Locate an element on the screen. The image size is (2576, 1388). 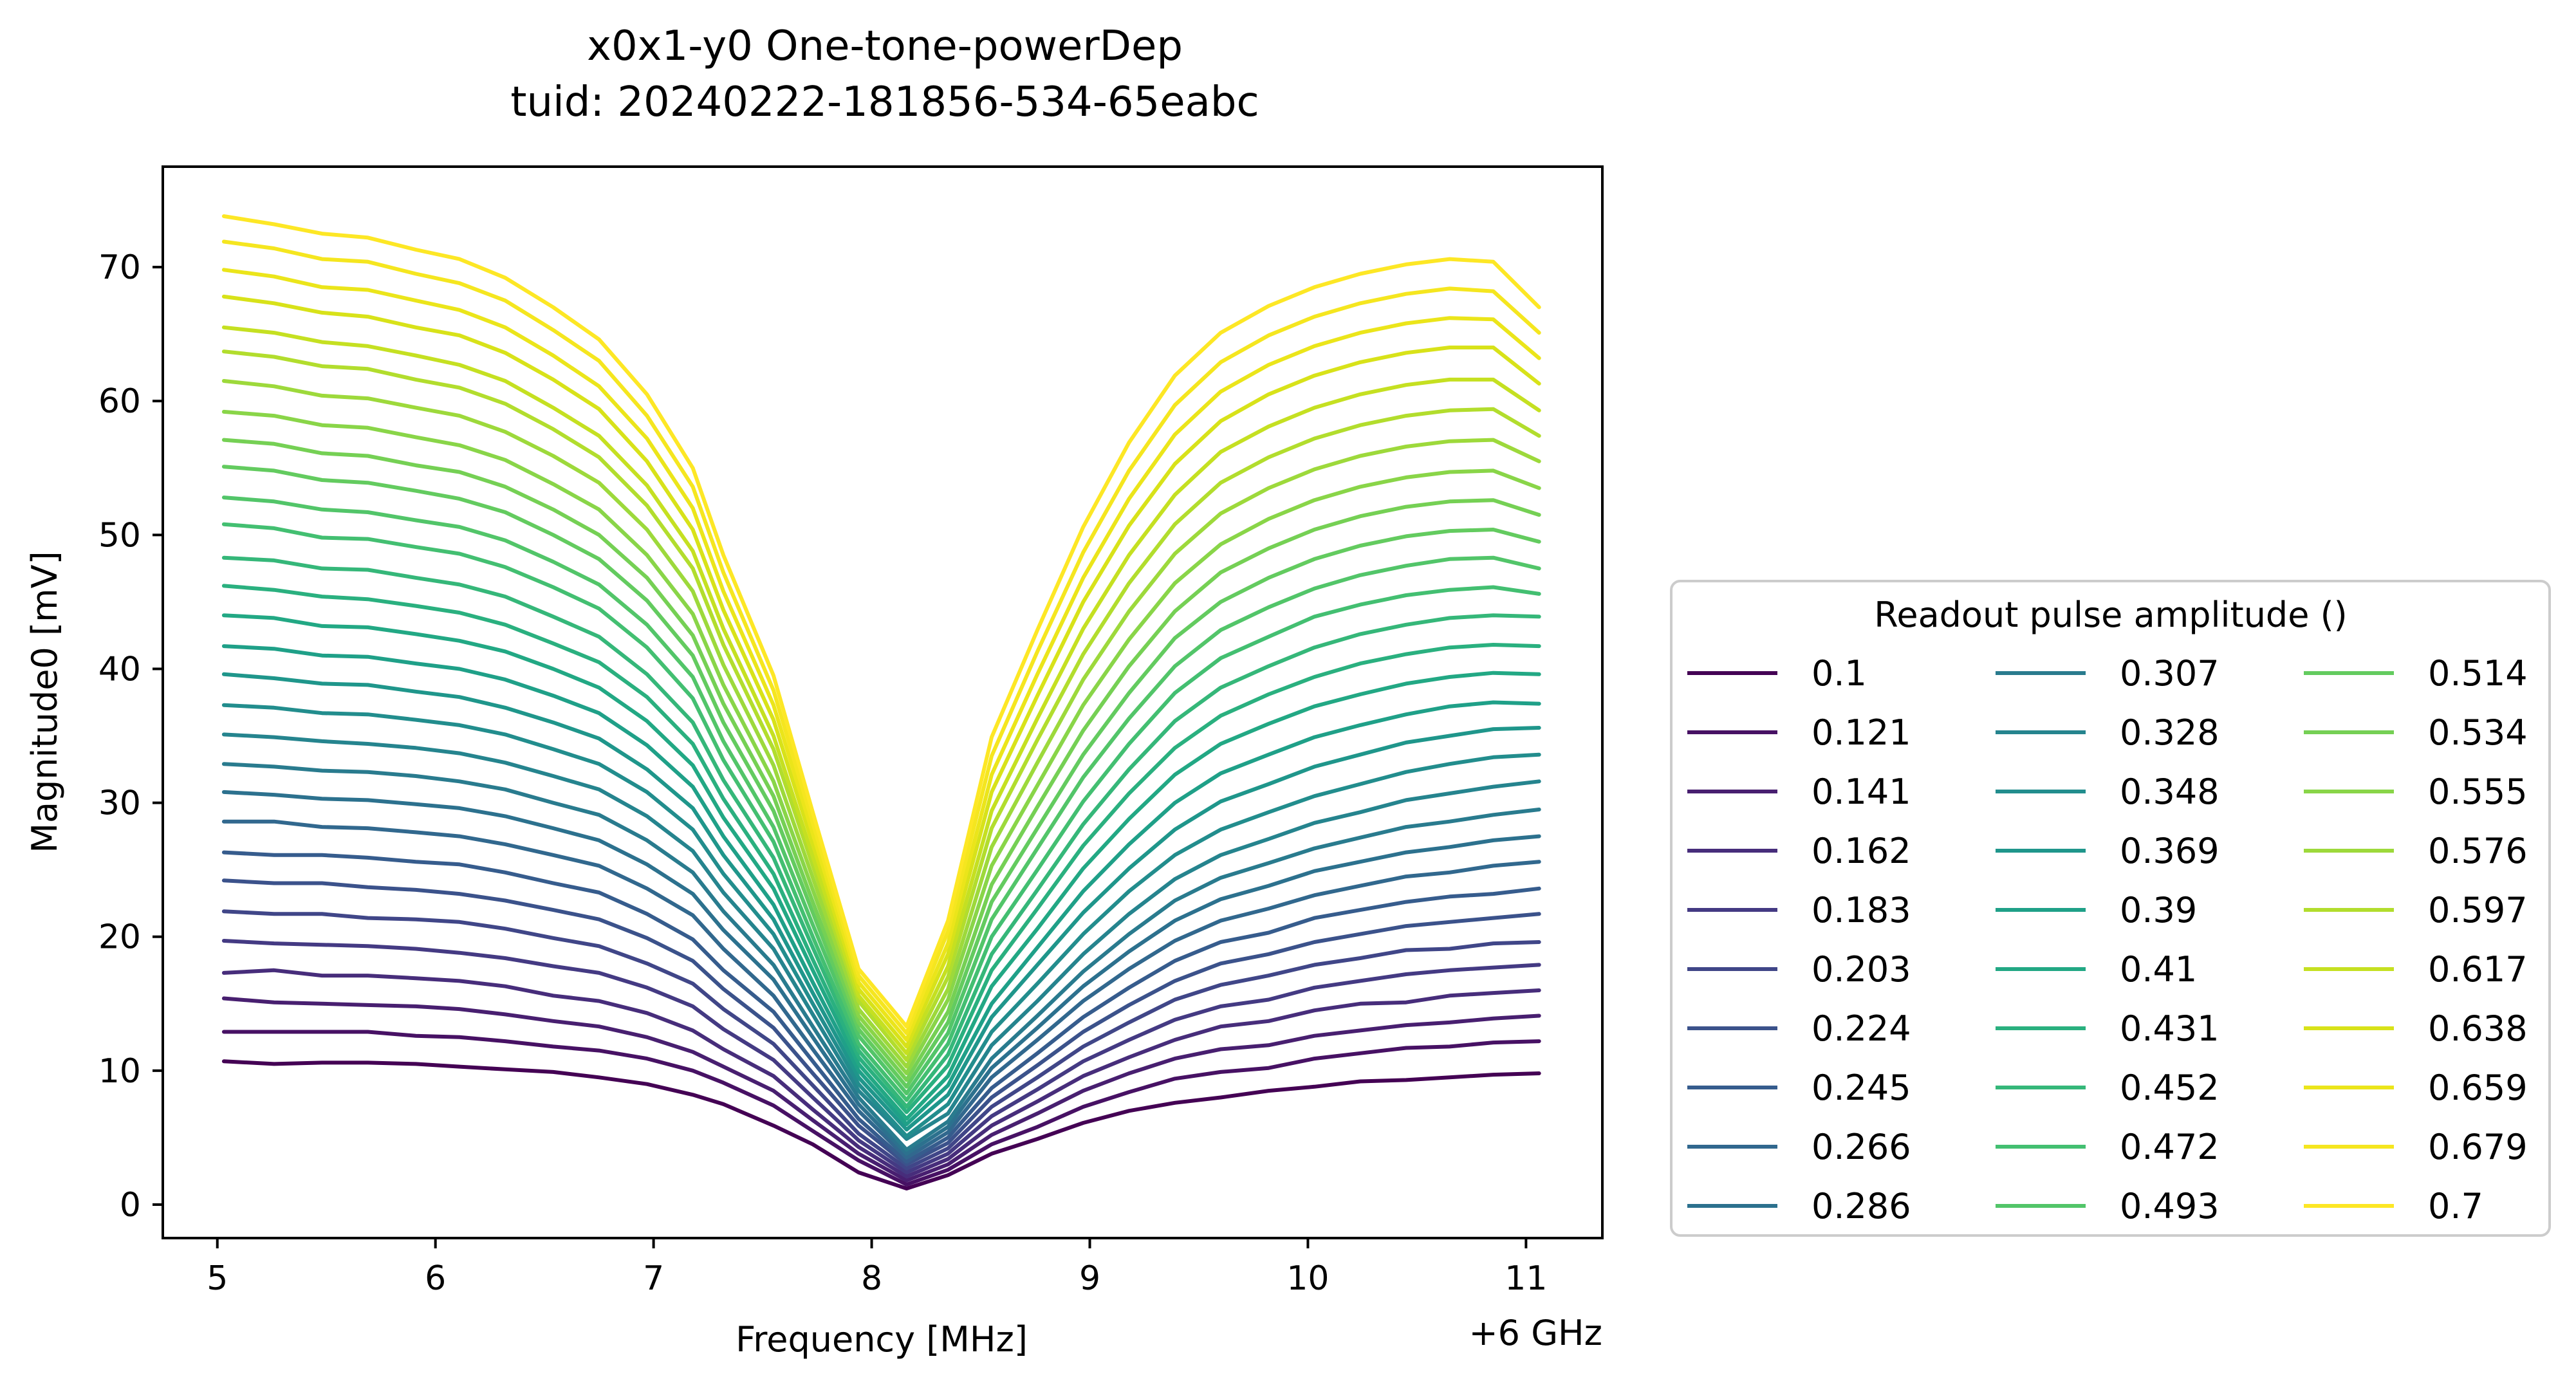
y-tick-label-60: 60 is located at coordinates (119, 401).